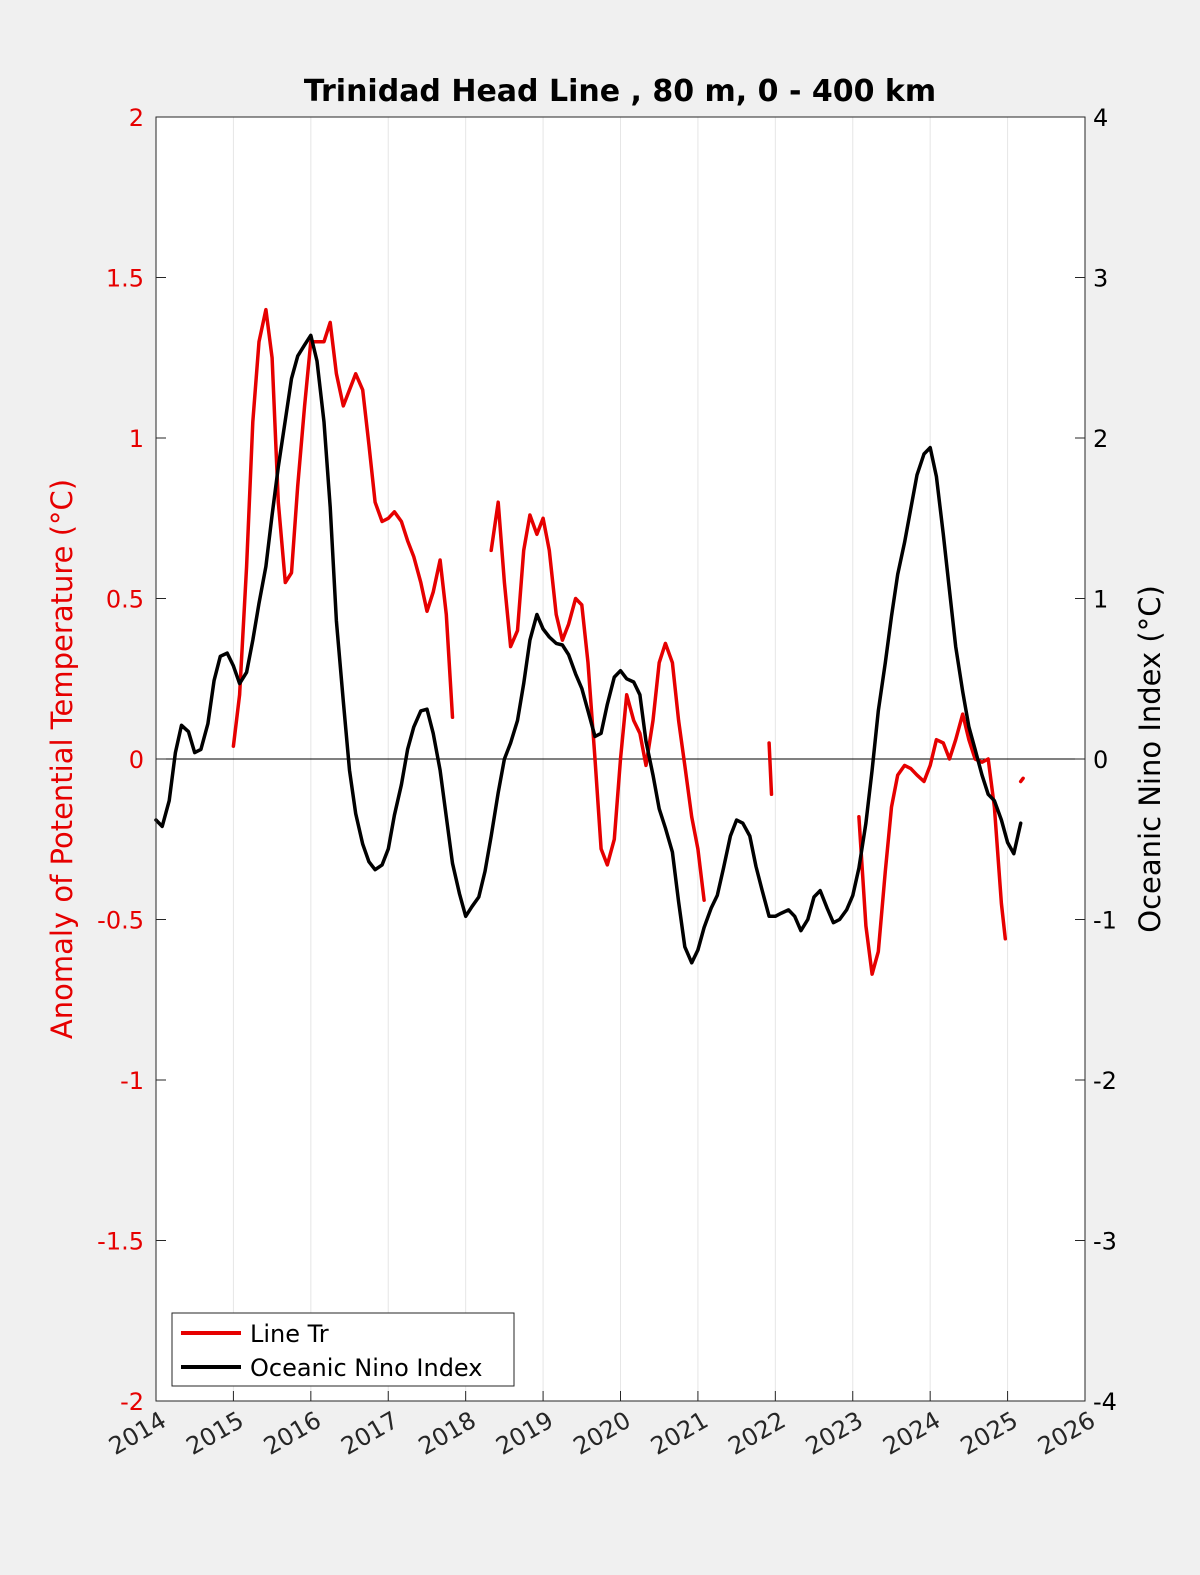 The height and width of the screenshot is (1575, 1200). I want to click on x-tick-label: 2023, so click(834, 1433).